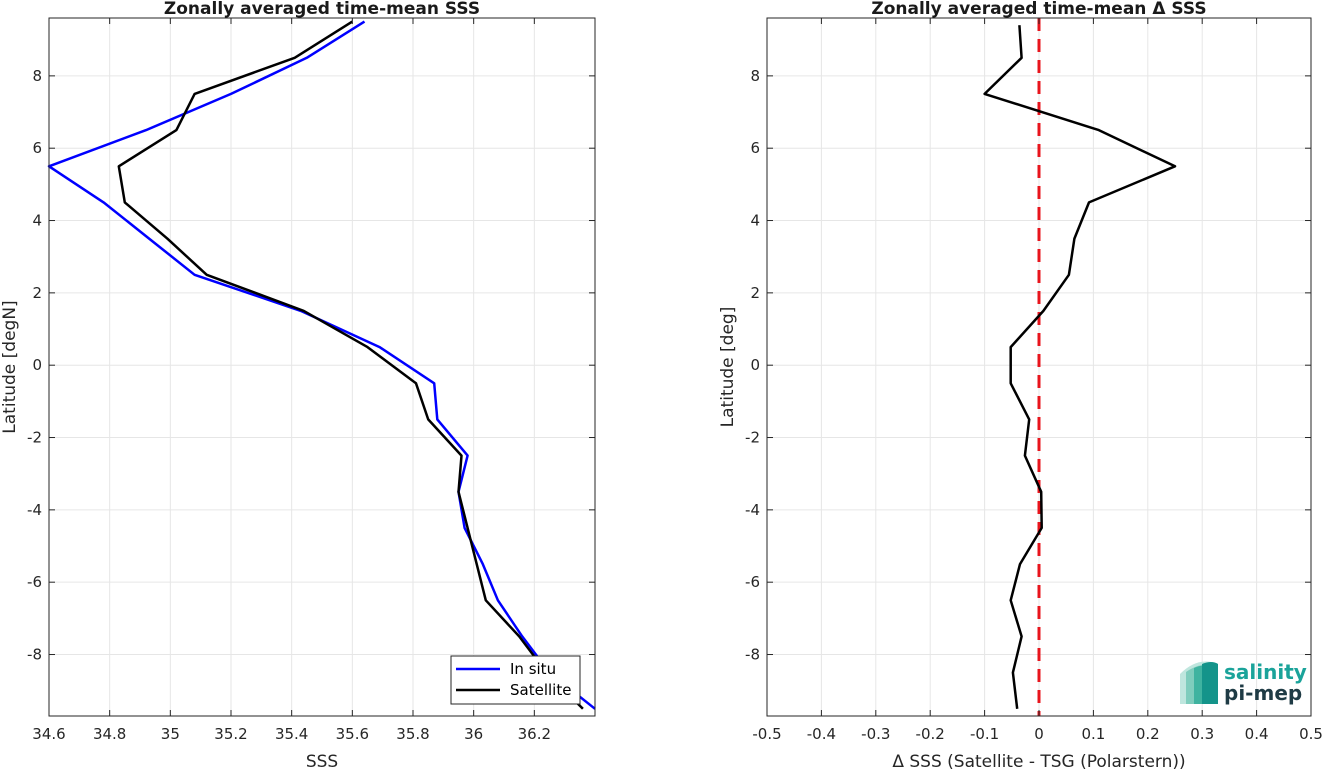 This screenshot has height=769, width=1325. I want to click on left-xtick-label: 35, so click(170, 734).